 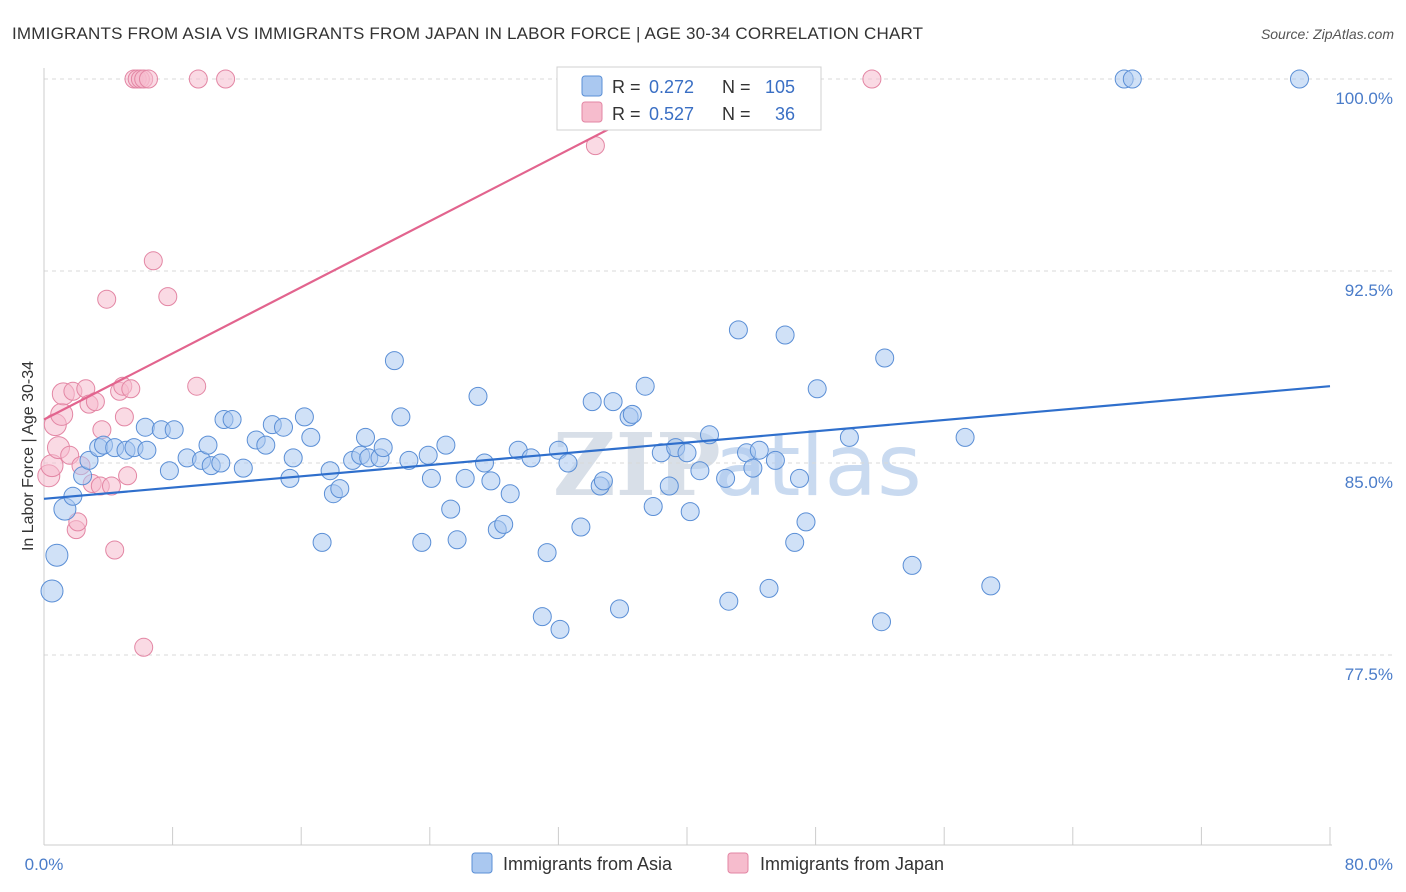 I want to click on y-tick-label: 77.5%, so click(x=1369, y=674).